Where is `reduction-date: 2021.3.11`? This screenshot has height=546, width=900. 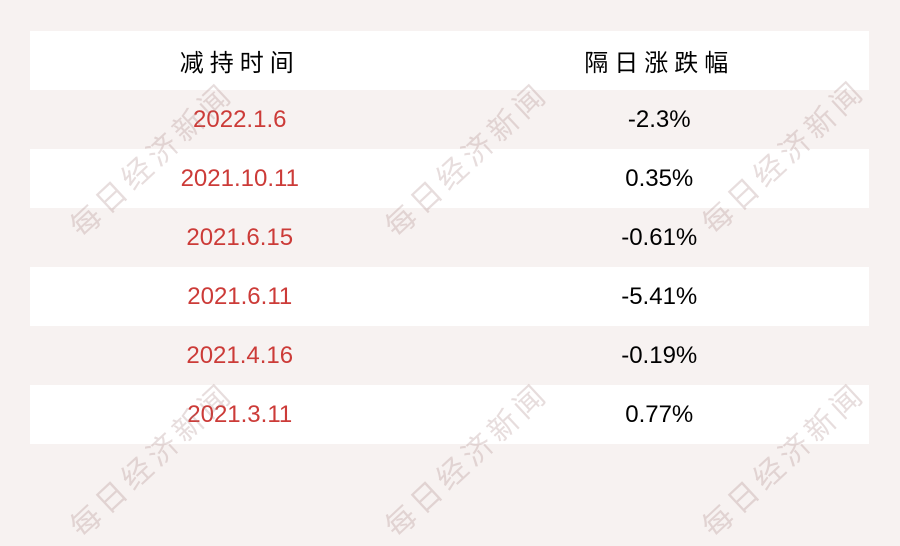
reduction-date: 2021.3.11 is located at coordinates (240, 414).